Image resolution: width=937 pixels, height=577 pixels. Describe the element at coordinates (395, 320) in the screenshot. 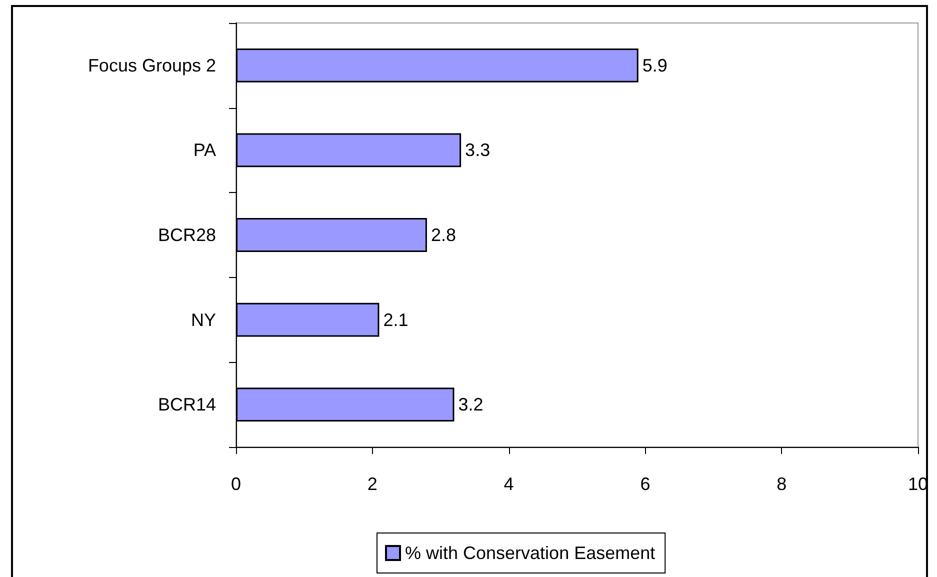

I see `data-label: 2.1` at that location.